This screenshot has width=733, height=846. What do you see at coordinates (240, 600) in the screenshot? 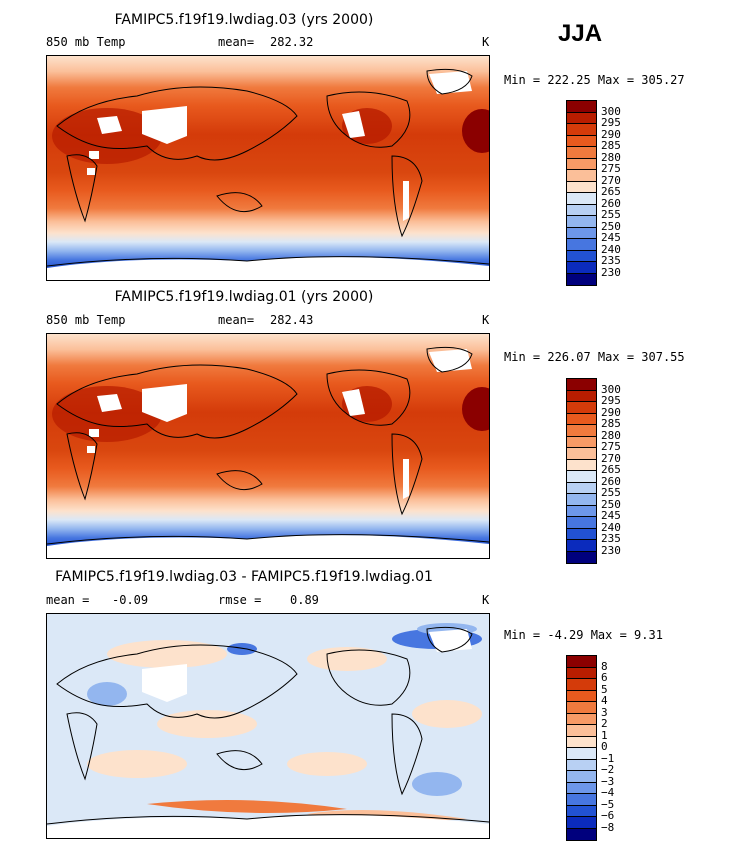
I see `panel3-rmse-label: rmse =` at bounding box center [240, 600].